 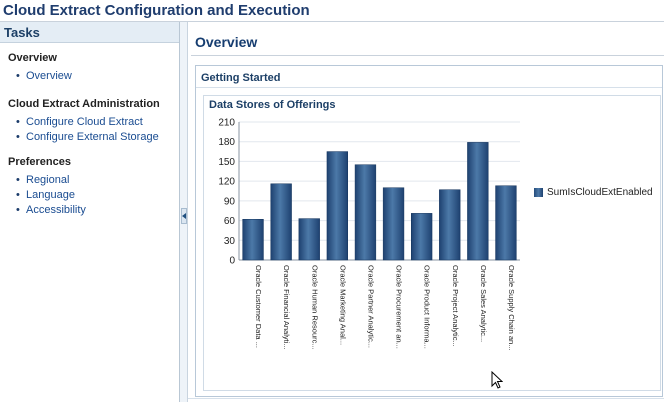 I want to click on overview-list: Overview, so click(x=97, y=76).